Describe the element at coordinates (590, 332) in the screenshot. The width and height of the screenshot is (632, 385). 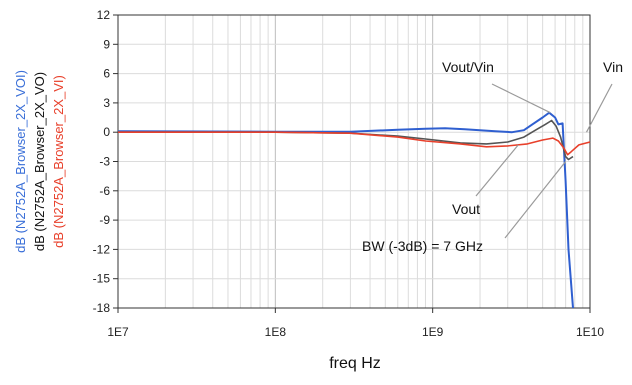
I see `x-tick-label: 1E10` at that location.